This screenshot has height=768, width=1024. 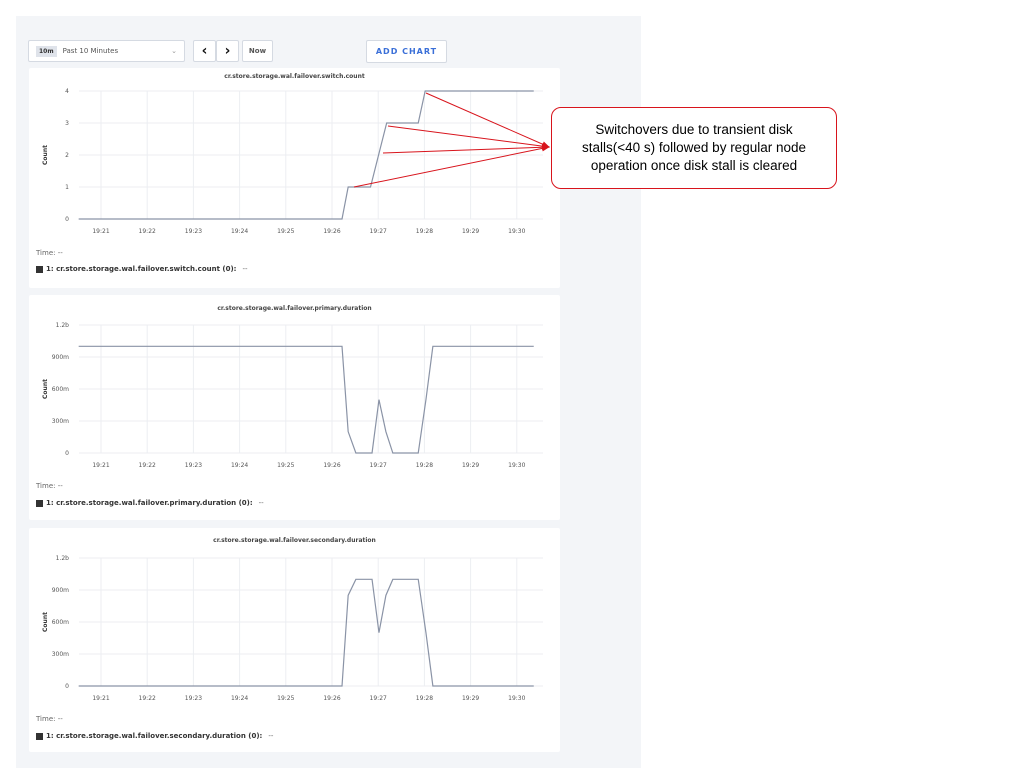 What do you see at coordinates (174, 51) in the screenshot?
I see `chevron-down-icon: ⌄` at bounding box center [174, 51].